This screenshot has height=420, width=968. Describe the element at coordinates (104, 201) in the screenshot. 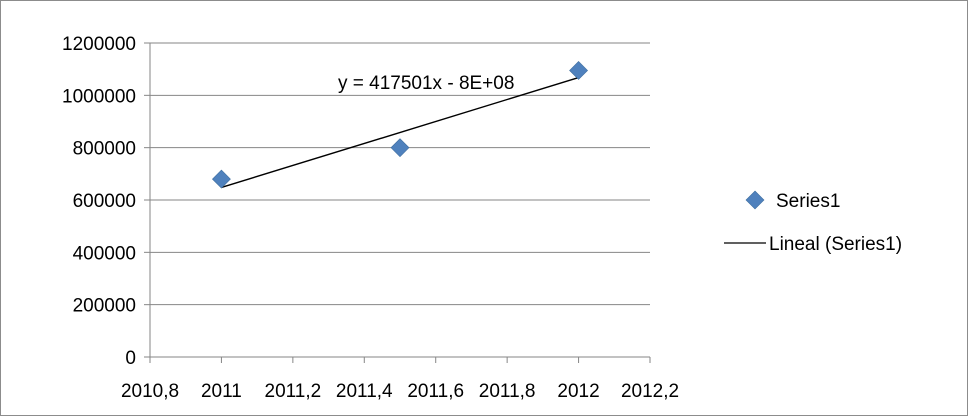

I see `y-tick-label: 600000` at that location.